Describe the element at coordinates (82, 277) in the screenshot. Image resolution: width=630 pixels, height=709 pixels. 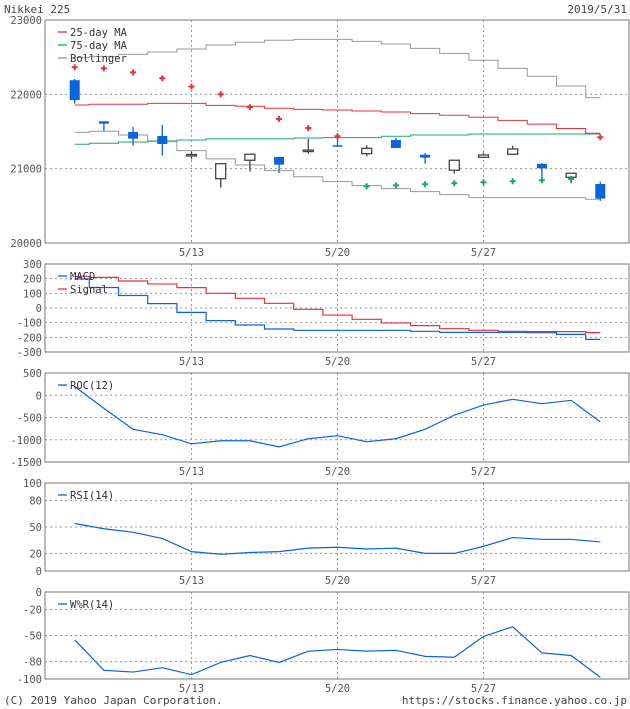
I see `legend-label: MACD` at that location.